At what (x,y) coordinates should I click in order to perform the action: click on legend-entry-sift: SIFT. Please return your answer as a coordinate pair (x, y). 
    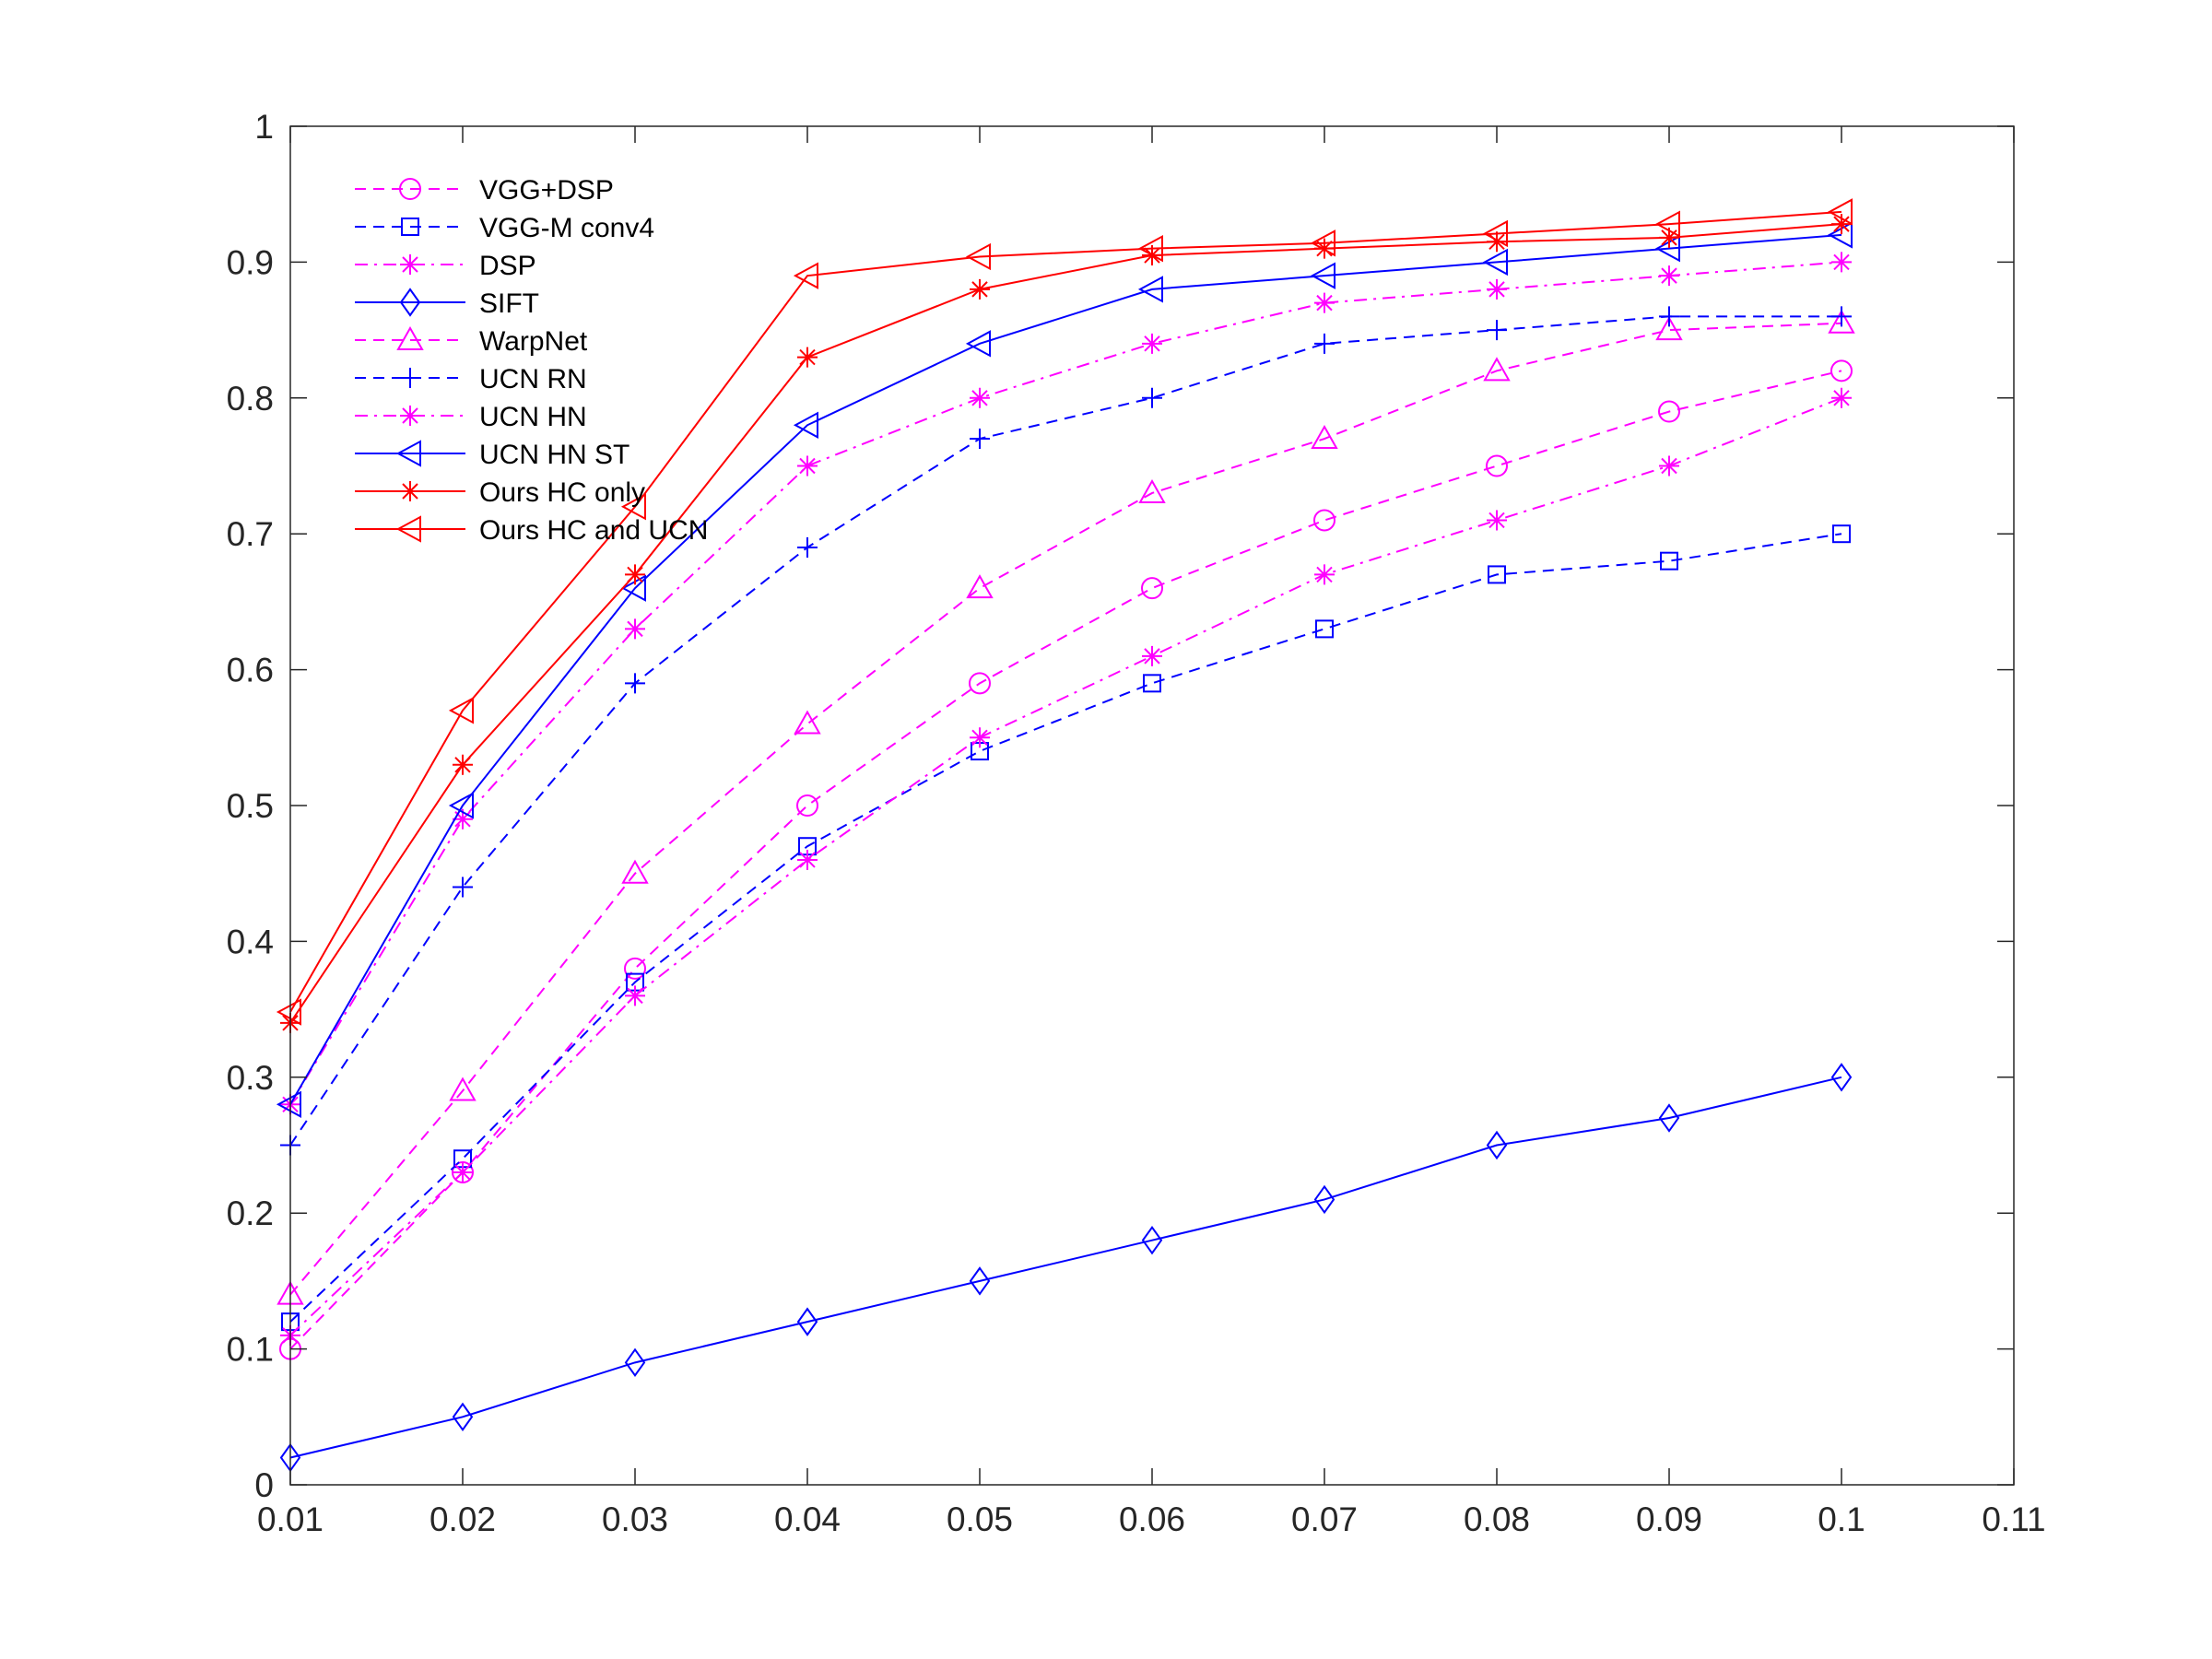
    Looking at the image, I should click on (447, 303).